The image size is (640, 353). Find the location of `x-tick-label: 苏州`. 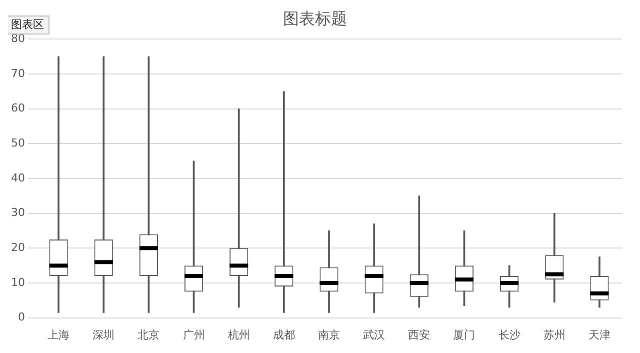

x-tick-label: 苏州 is located at coordinates (554, 335).